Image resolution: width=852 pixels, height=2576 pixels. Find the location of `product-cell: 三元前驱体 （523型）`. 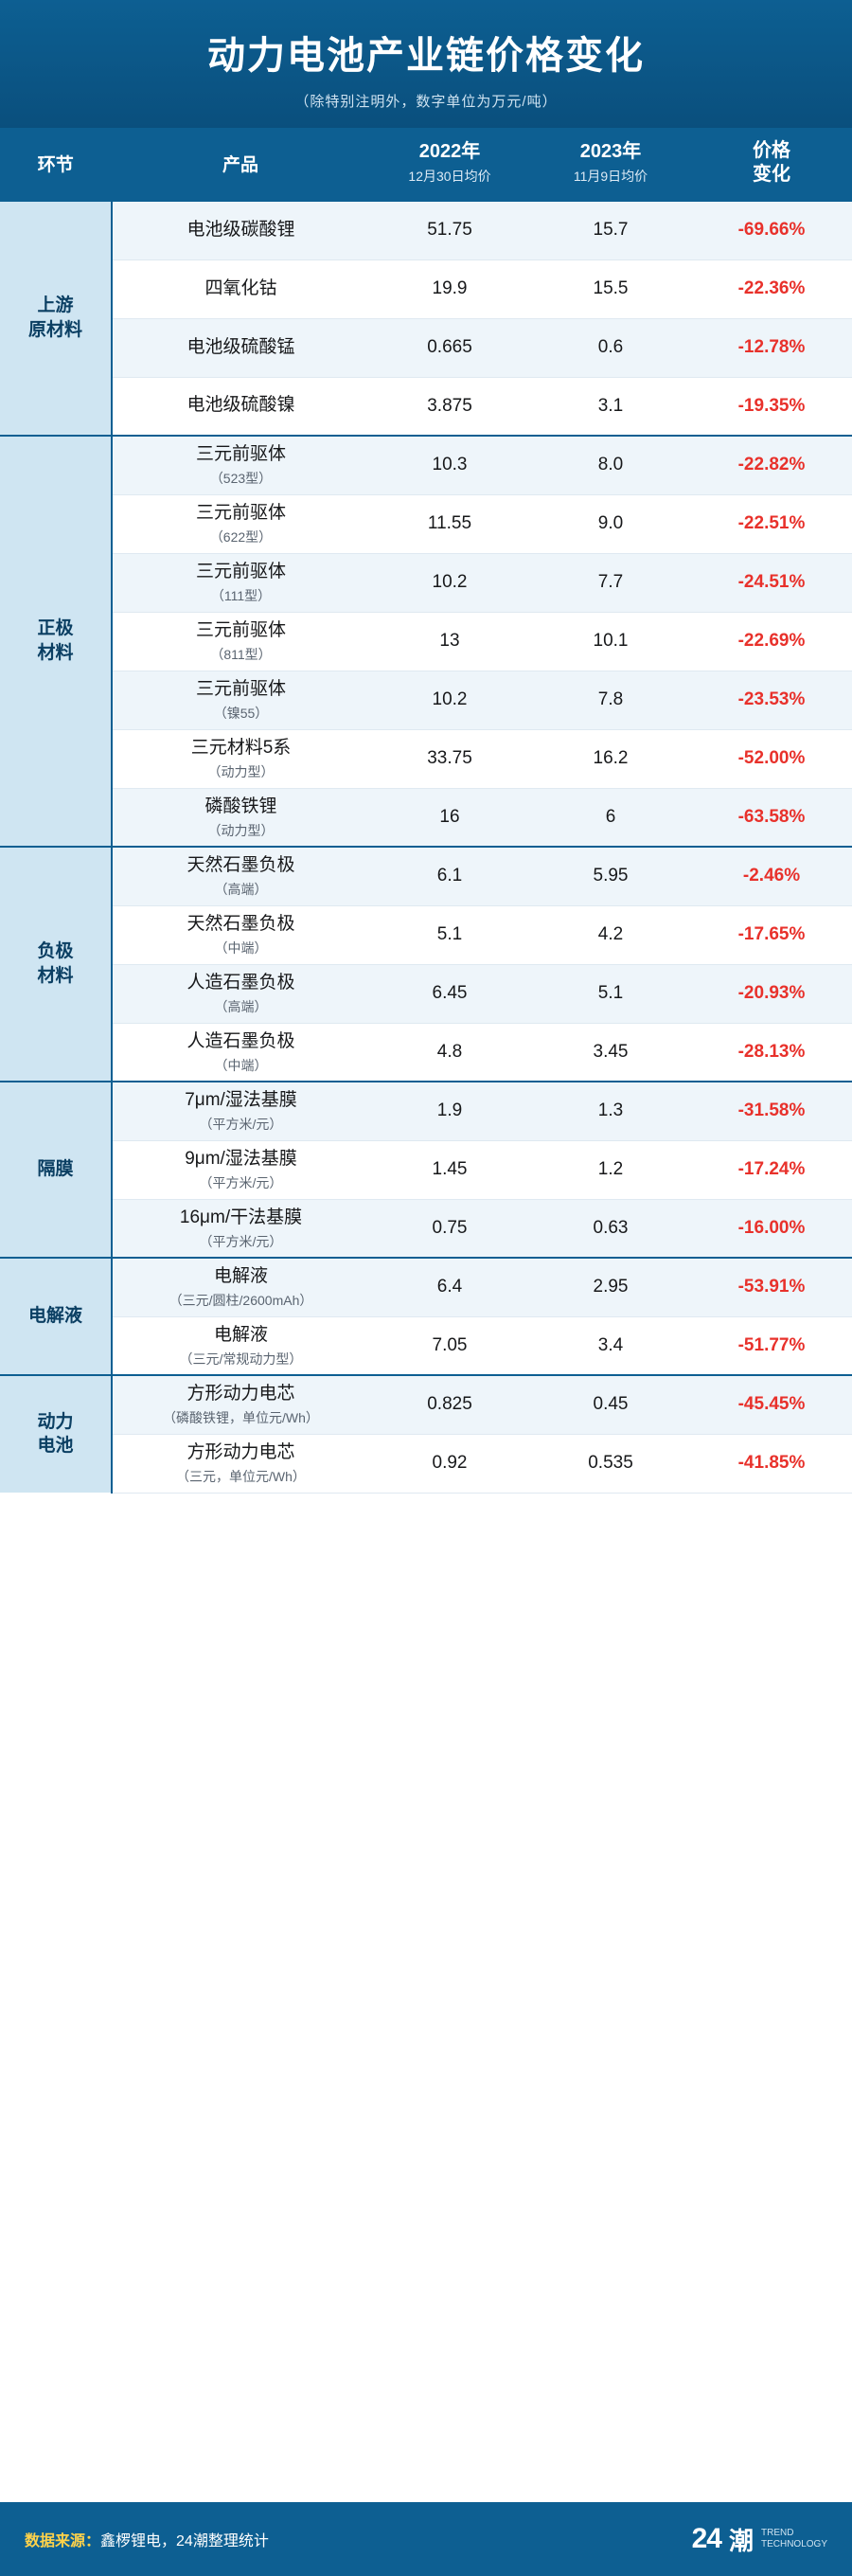

product-cell: 三元前驱体 （523型） is located at coordinates (240, 465).